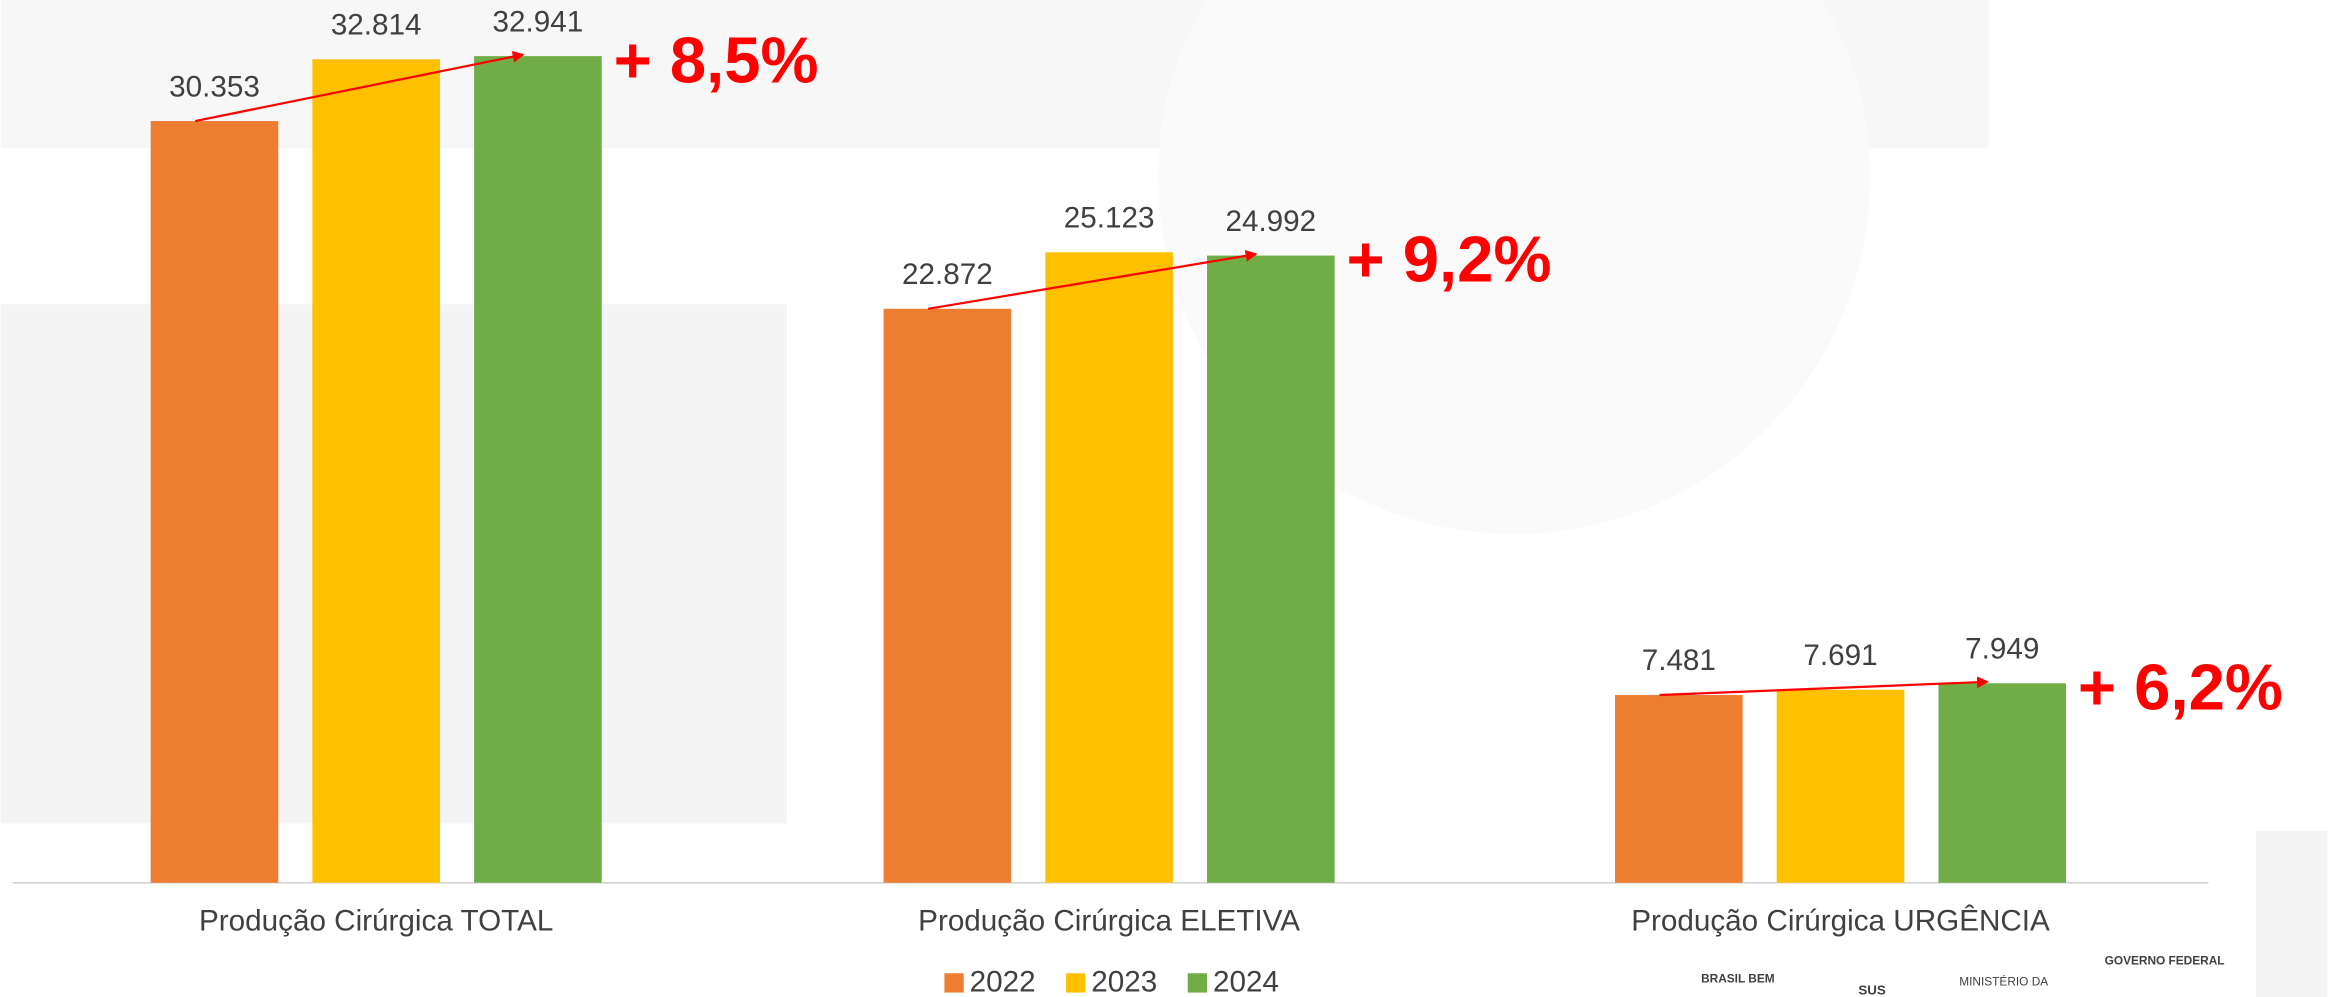 The image size is (2328, 997). What do you see at coordinates (214, 86) in the screenshot?
I see `data-label: 30.353` at bounding box center [214, 86].